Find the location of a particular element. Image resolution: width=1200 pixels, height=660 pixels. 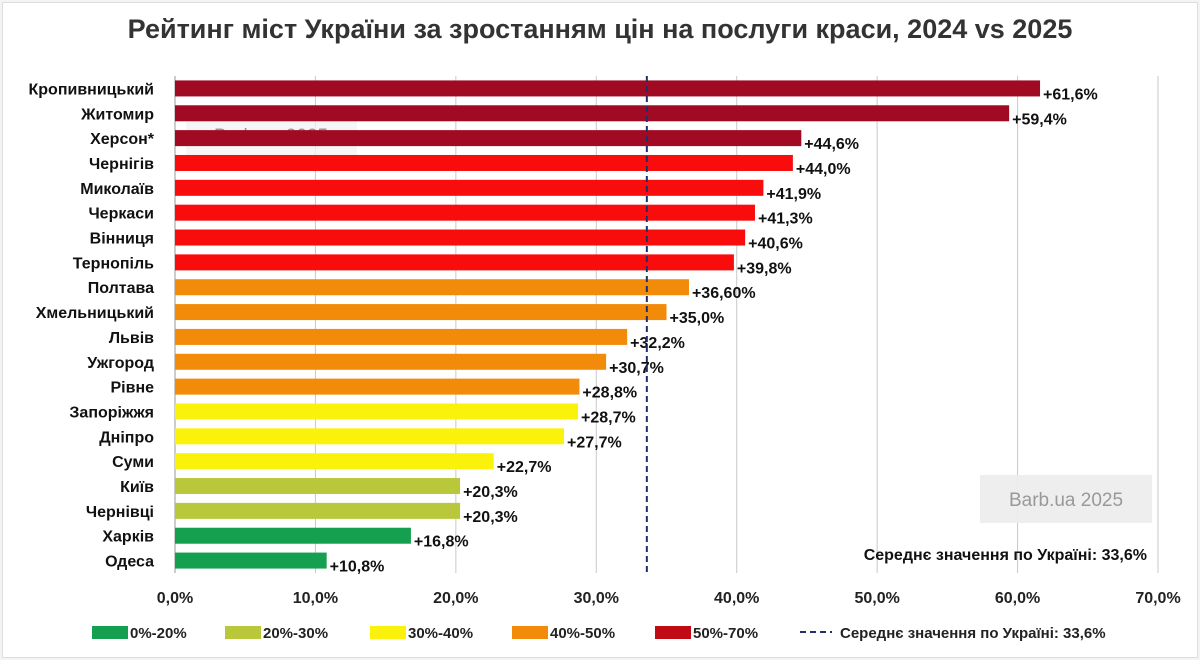

data-label: +27,7% is located at coordinates (594, 442).